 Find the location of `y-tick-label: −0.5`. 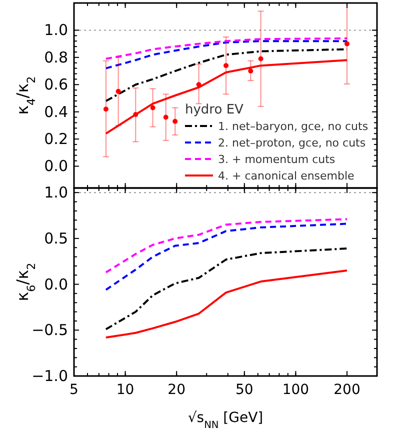

y-tick-label: −0.5 is located at coordinates (50, 330).